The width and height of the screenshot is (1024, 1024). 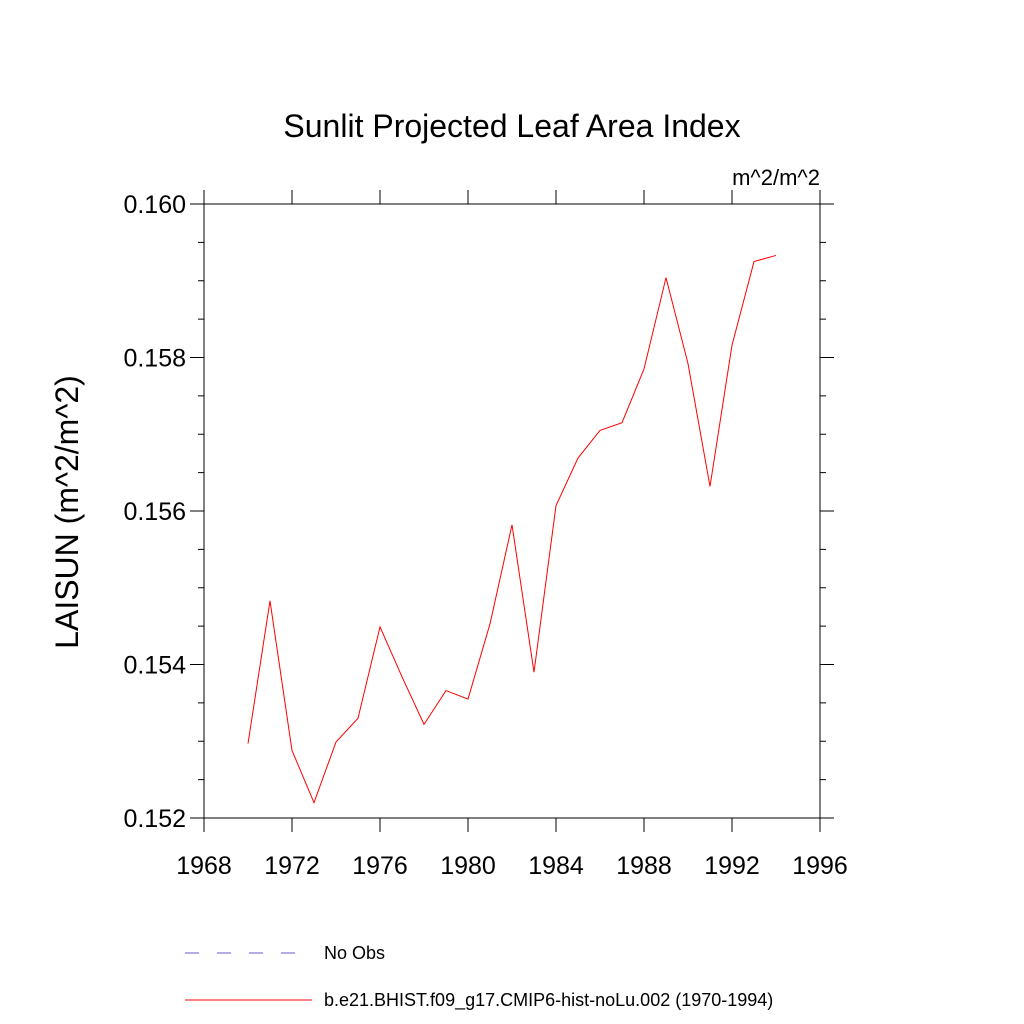 I want to click on y-tick-label: 0.158, so click(x=154, y=359).